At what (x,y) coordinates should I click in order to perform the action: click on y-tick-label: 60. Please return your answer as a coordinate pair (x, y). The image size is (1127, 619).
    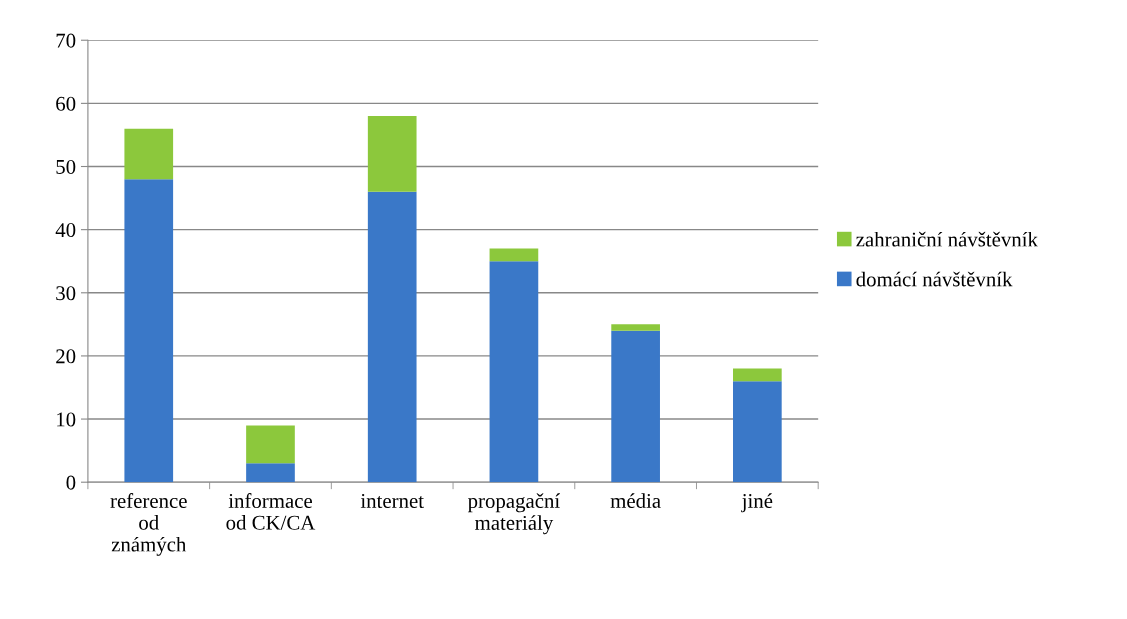
    Looking at the image, I should click on (66, 103).